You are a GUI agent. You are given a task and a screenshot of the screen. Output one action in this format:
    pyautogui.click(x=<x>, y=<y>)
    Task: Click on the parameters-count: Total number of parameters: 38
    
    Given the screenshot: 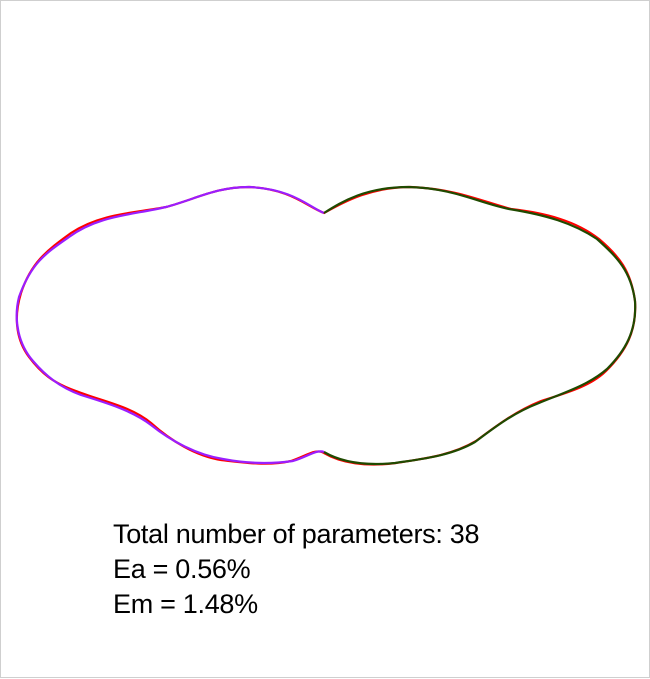 What is the action you would take?
    pyautogui.click(x=296, y=534)
    